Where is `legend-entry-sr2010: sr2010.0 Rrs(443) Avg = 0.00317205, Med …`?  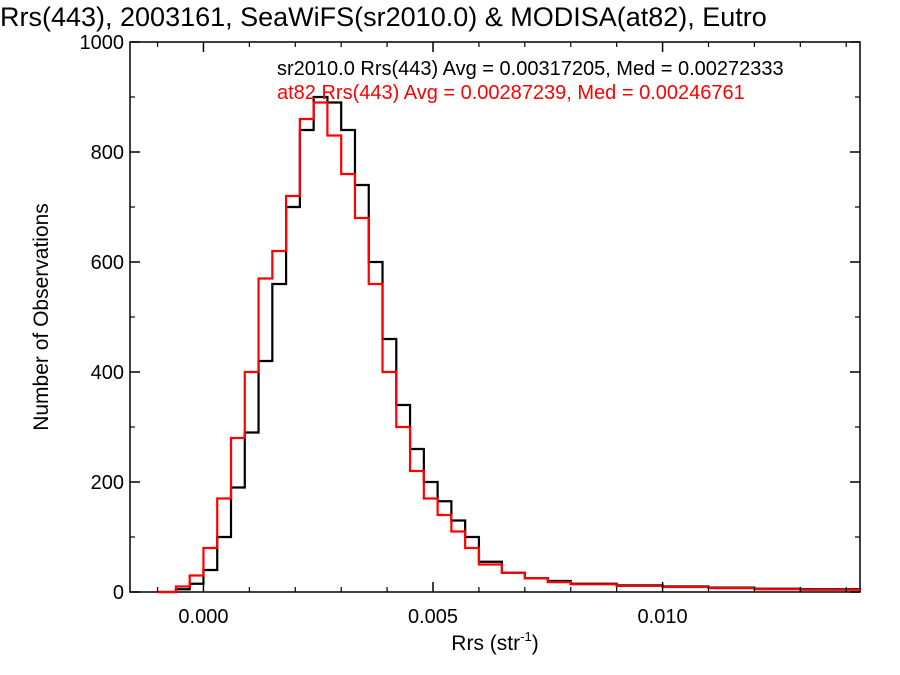
legend-entry-sr2010: sr2010.0 Rrs(443) Avg = 0.00317205, Med … is located at coordinates (530, 69).